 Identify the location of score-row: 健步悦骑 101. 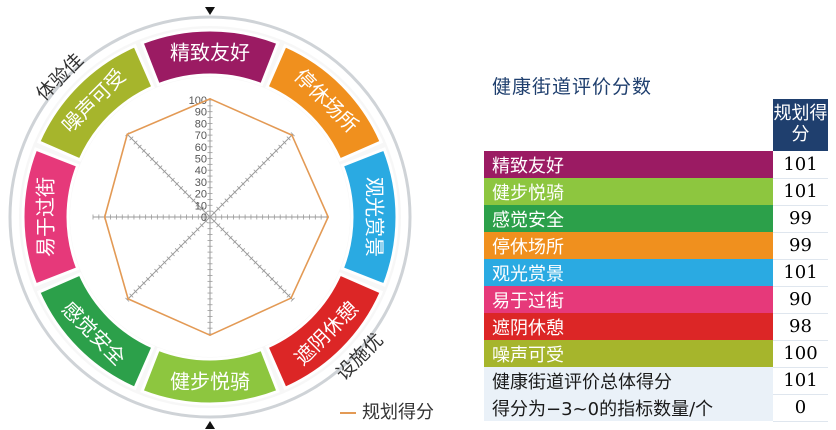
(656, 192).